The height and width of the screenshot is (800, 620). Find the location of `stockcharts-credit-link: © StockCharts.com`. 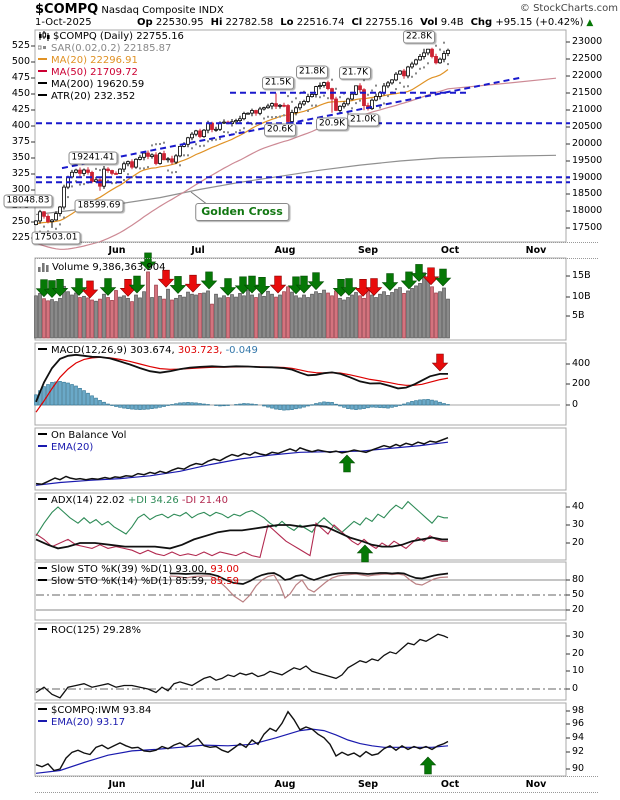

stockcharts-credit-link: © StockCharts.com is located at coordinates (568, 8).